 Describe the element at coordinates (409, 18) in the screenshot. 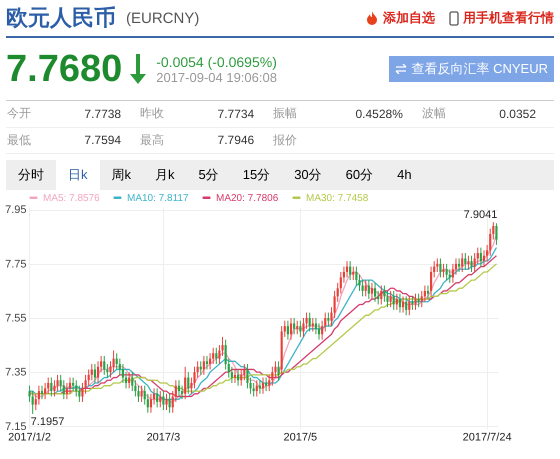

I see `text: 添加自选` at that location.